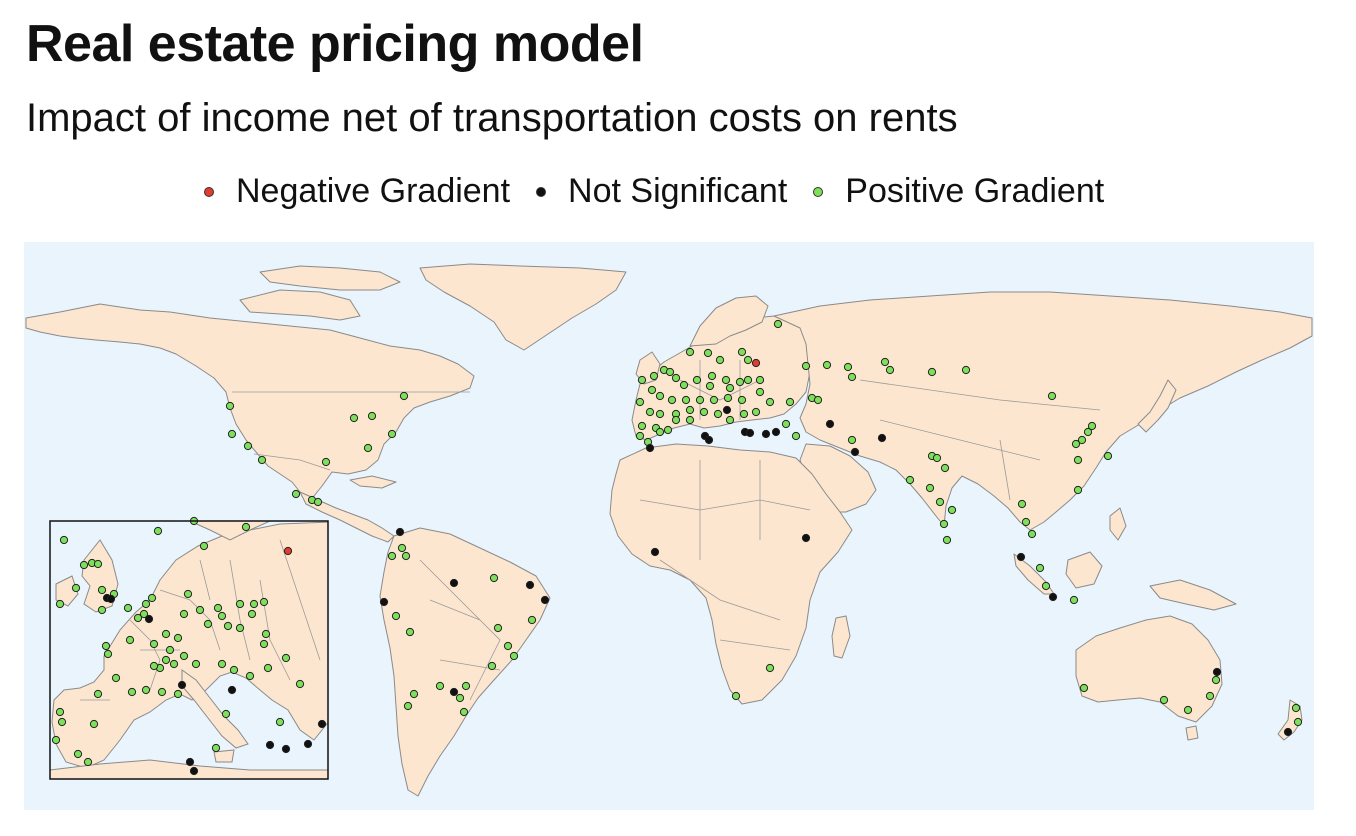 Image resolution: width=1356 pixels, height=836 pixels. Describe the element at coordinates (230, 531) in the screenshot. I see `inset-land-scandinavia` at that location.